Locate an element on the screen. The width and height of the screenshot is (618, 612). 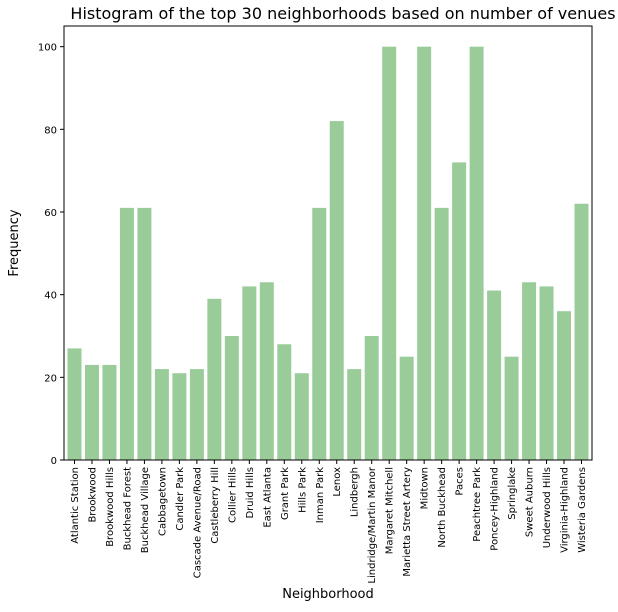
bar-poncey-highland is located at coordinates (494, 375).